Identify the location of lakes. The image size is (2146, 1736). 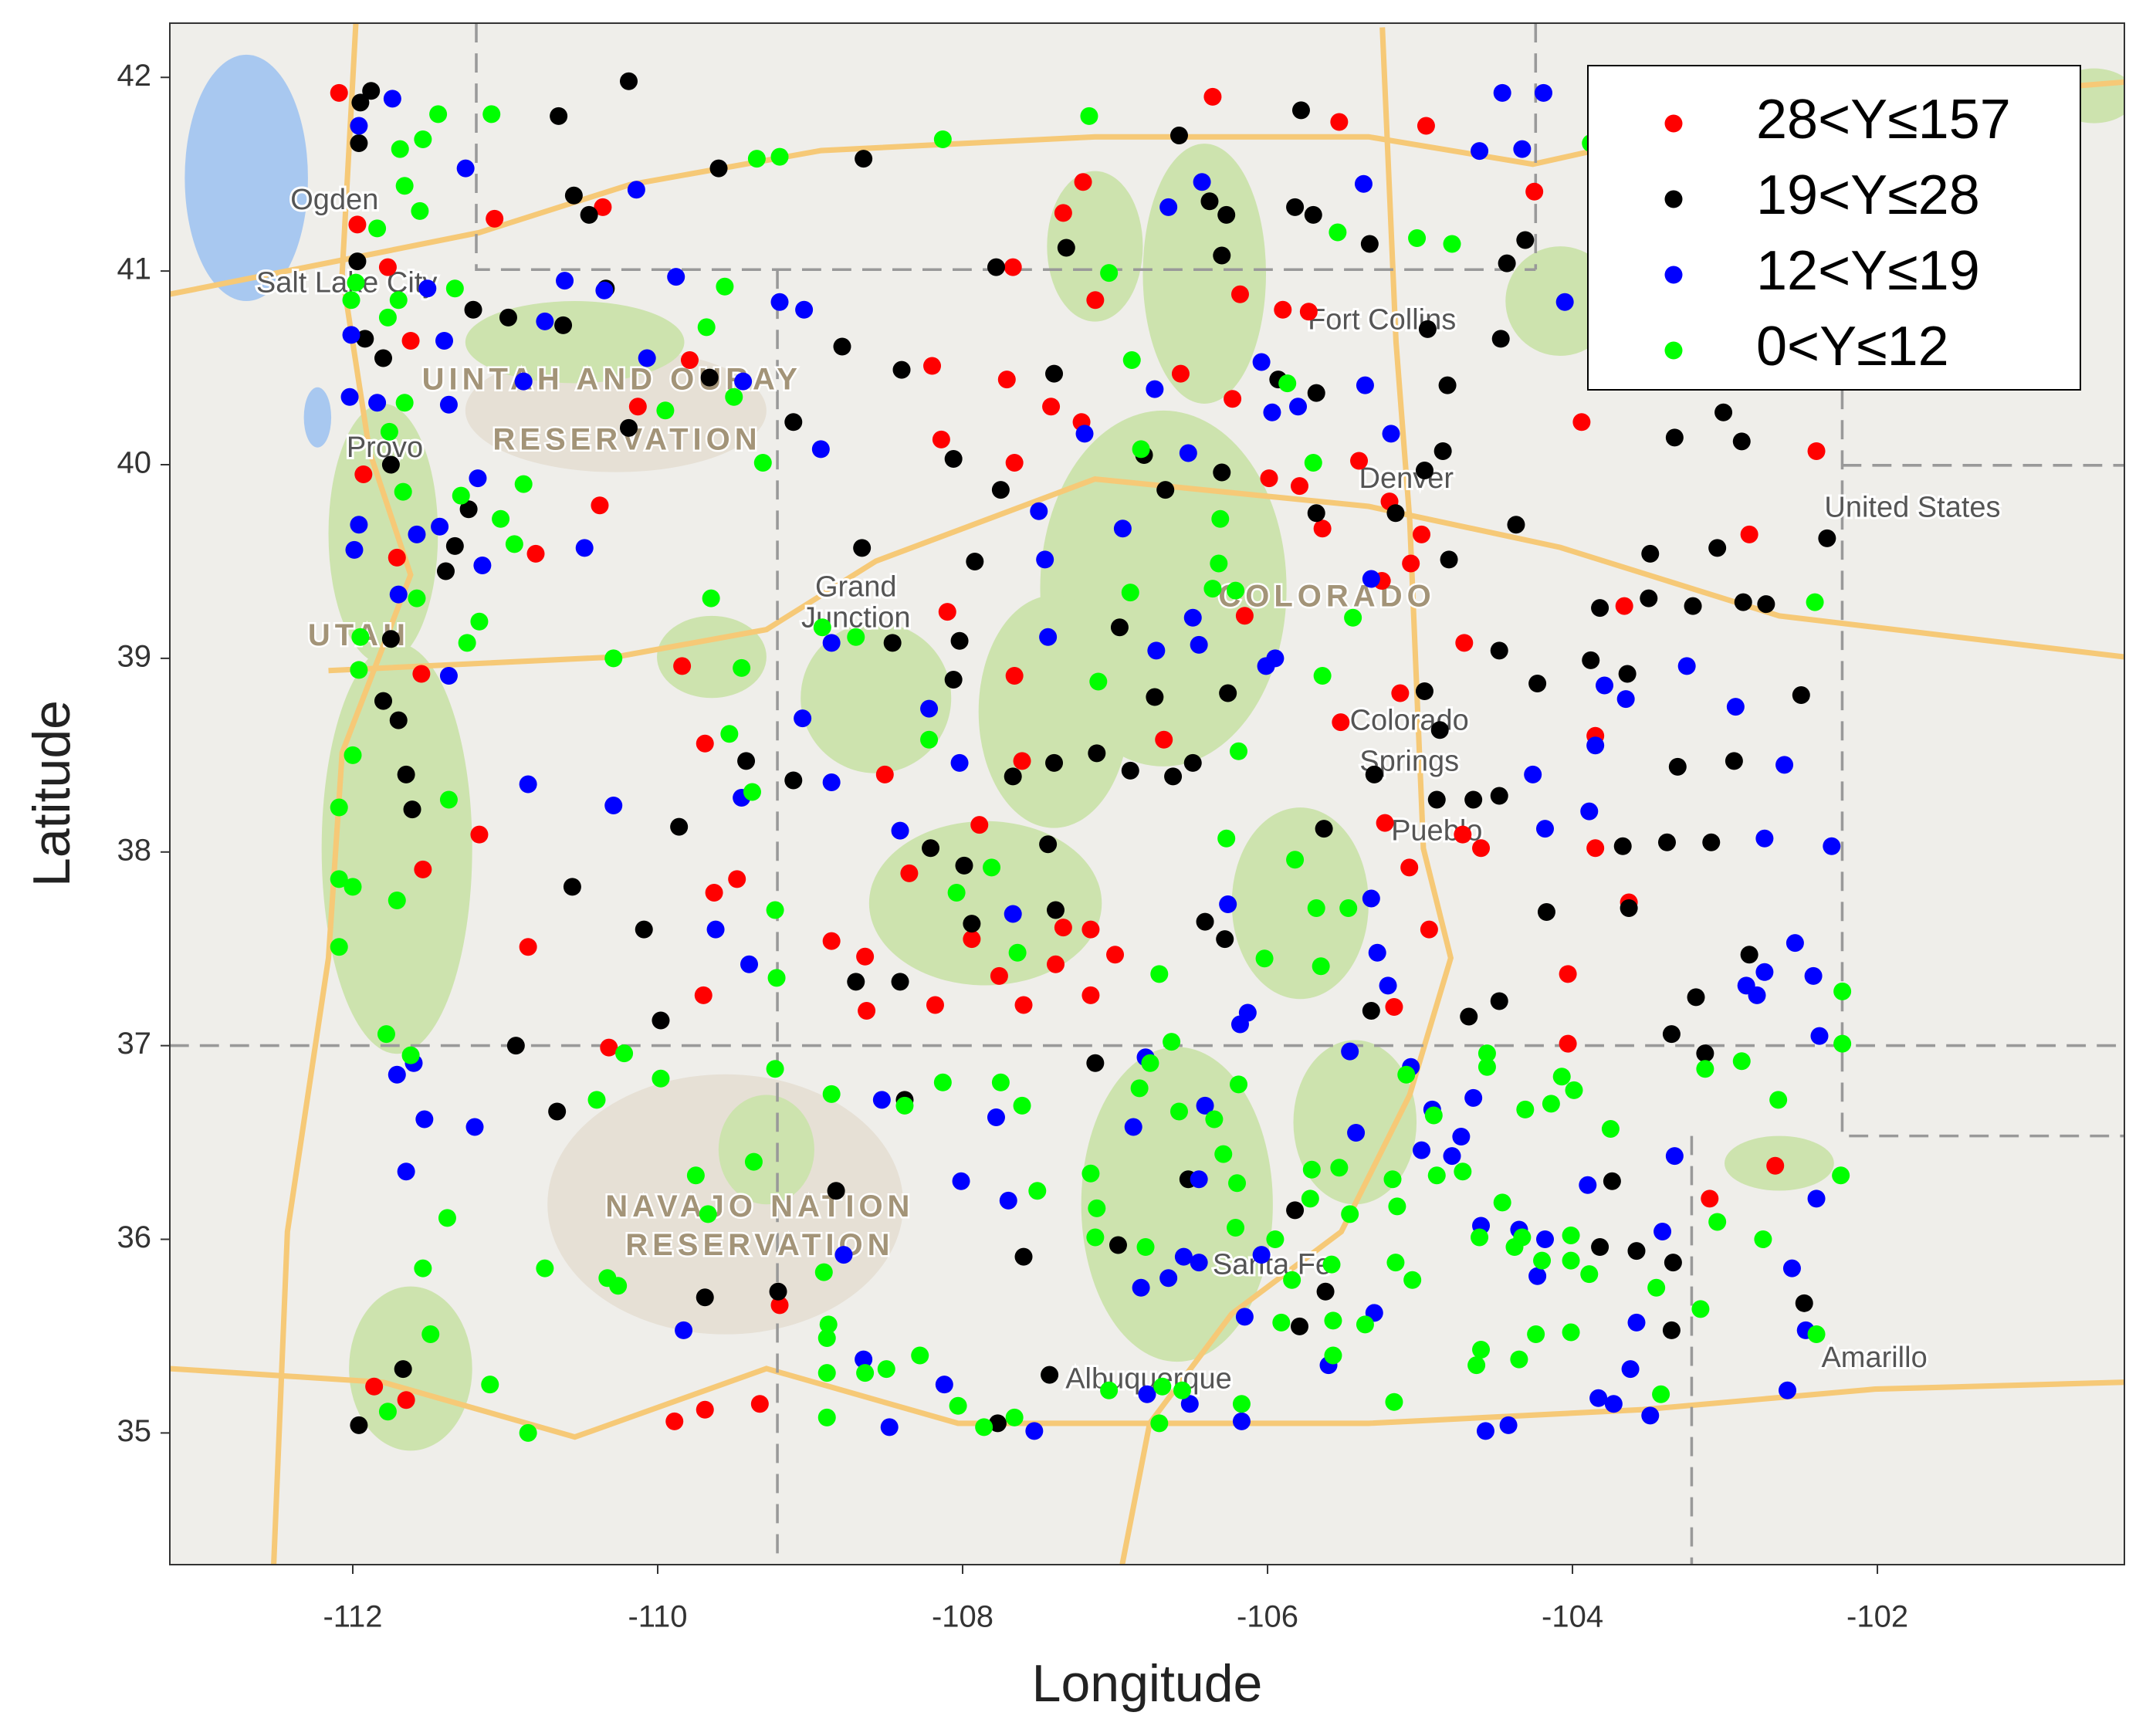
(258, 251).